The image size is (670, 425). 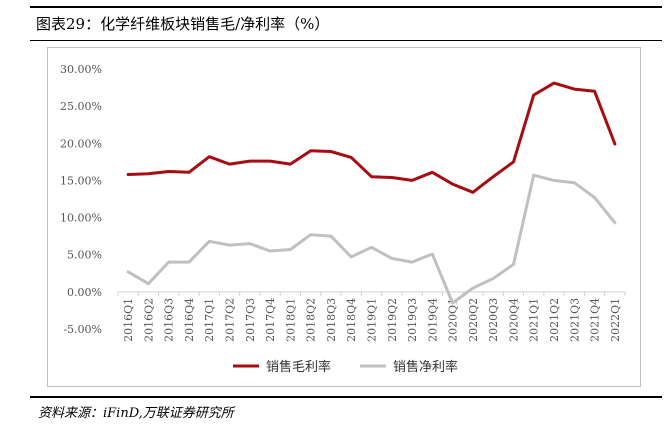 What do you see at coordinates (432, 320) in the screenshot?
I see `x-tick-label: 2019Q4` at bounding box center [432, 320].